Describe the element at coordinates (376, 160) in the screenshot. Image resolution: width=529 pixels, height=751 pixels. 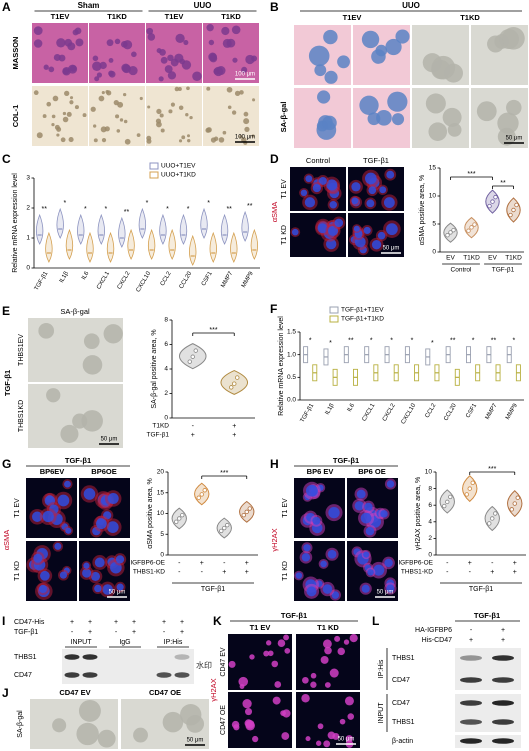
I see `column-label: TGF-β1` at that location.